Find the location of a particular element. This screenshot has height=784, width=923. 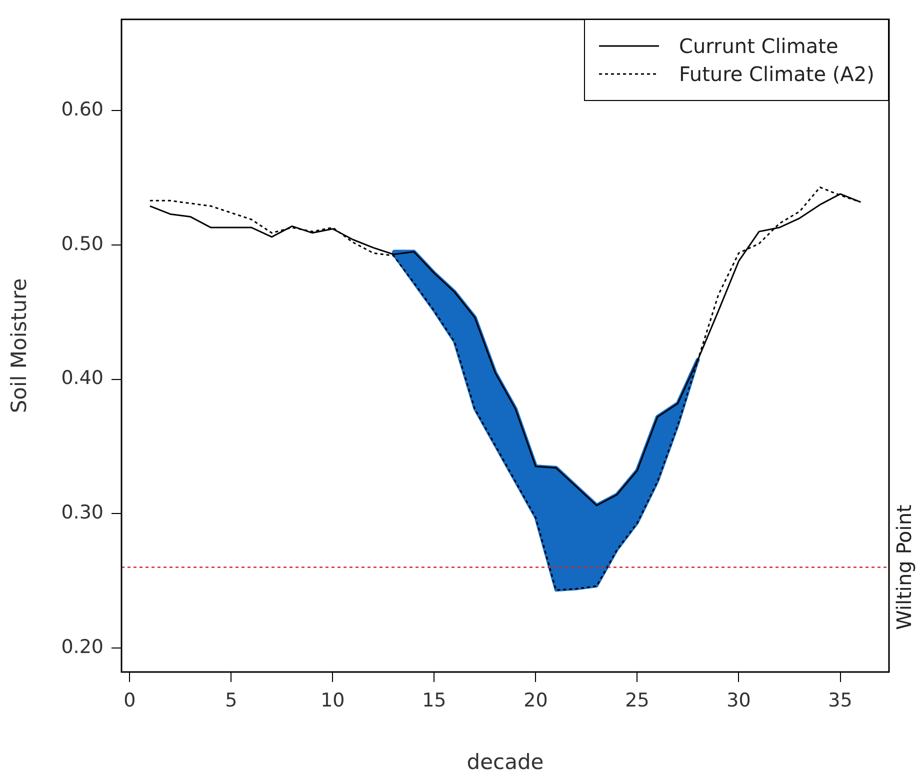

x-axis-title: decade is located at coordinates (505, 762).